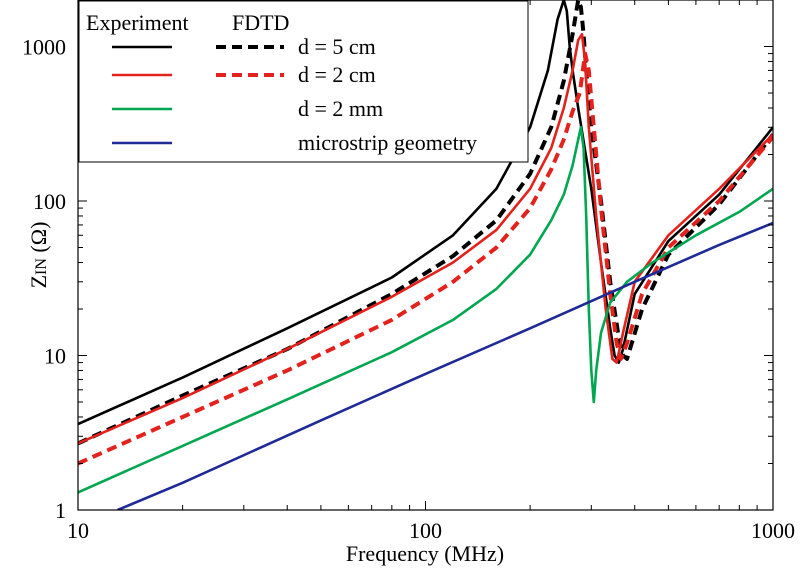  What do you see at coordinates (55, 356) in the screenshot?
I see `y-tick-label: 10` at bounding box center [55, 356].